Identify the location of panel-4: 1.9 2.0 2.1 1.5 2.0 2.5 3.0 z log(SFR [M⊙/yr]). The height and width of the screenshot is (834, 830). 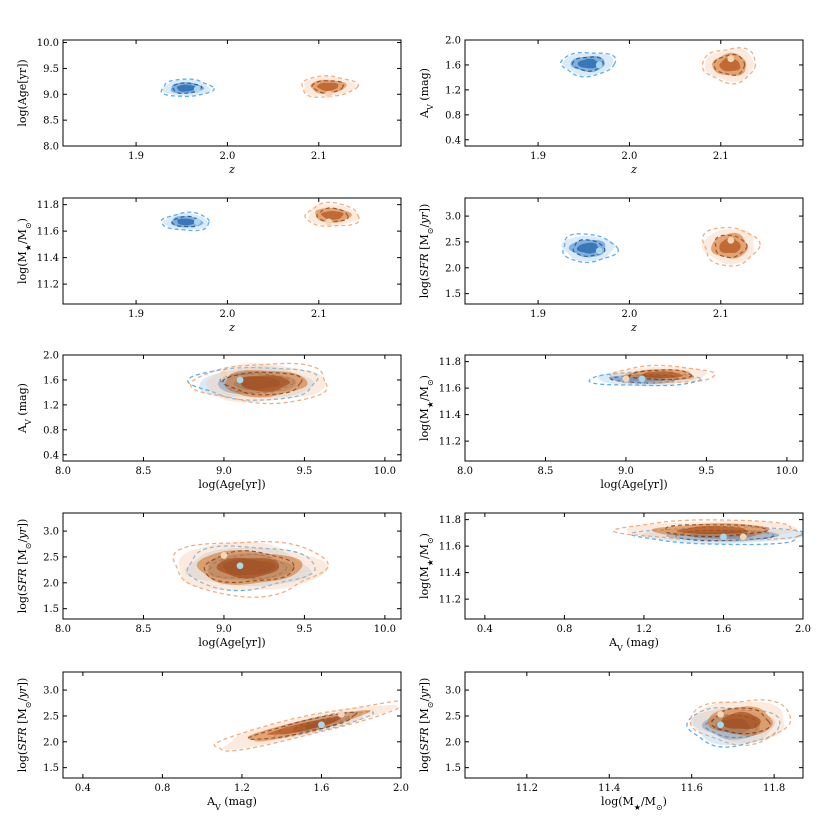
(611, 265).